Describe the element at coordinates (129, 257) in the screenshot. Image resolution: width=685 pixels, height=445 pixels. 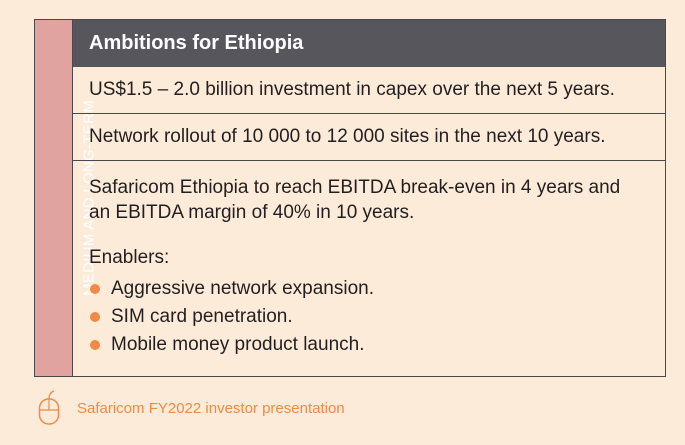
I see `enablers-title: Enablers:` at that location.